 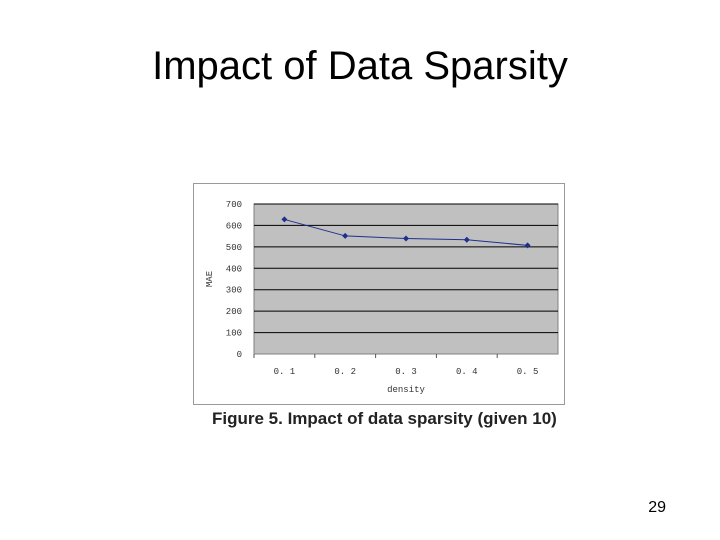 I want to click on y-tick-label: 700, so click(x=234, y=205).